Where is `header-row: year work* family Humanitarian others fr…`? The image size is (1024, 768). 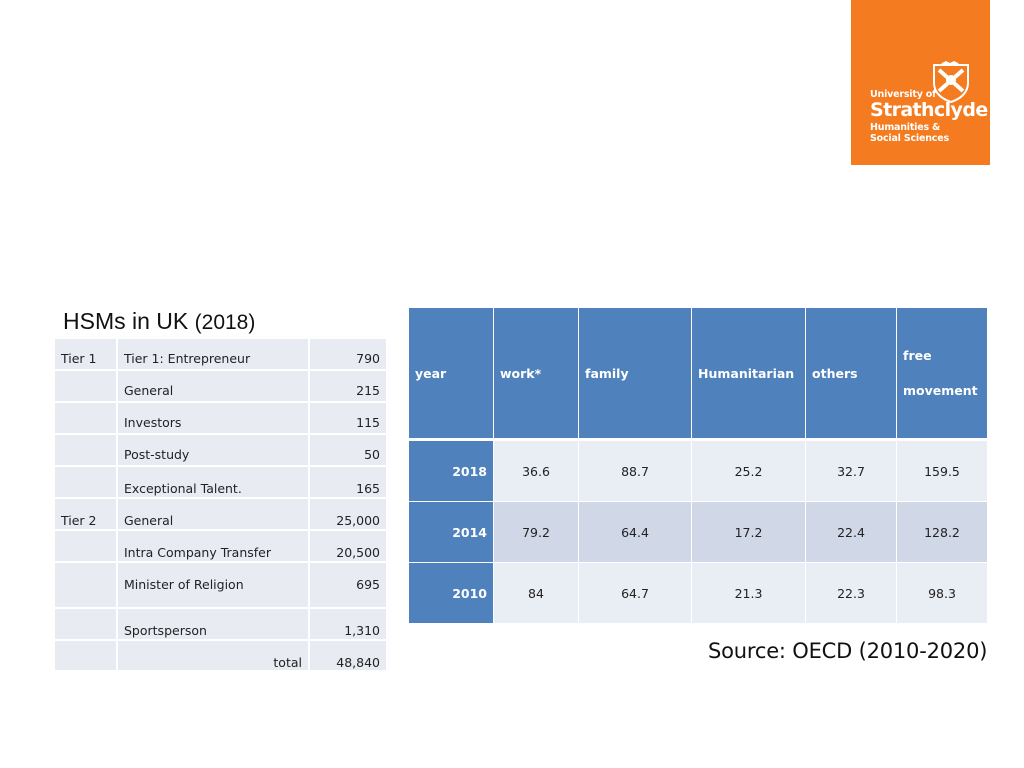
header-row: year work* family Humanitarian others fr… is located at coordinates (698, 374).